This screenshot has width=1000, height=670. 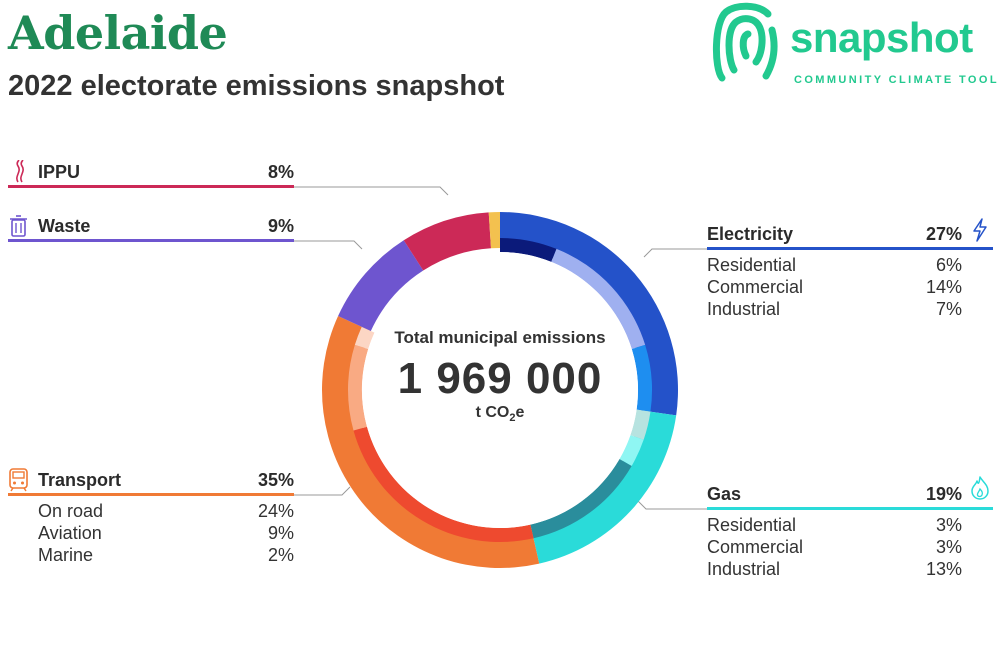 I want to click on donut-slice-ippu, so click(x=447, y=241).